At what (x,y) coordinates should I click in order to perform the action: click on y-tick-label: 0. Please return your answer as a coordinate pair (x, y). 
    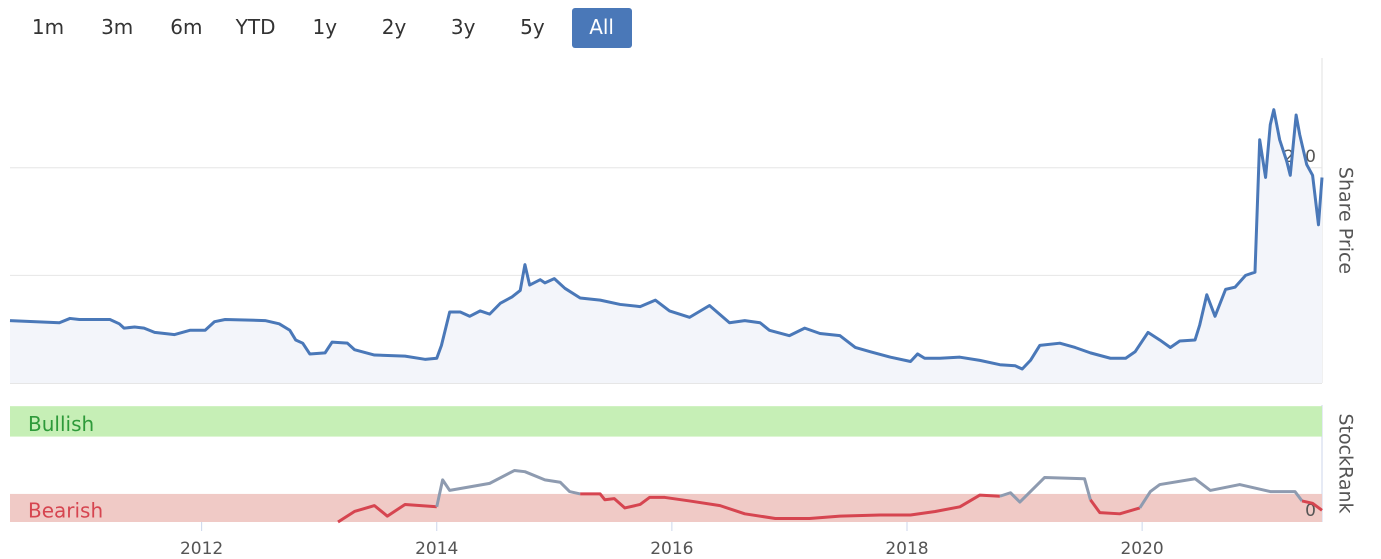
    Looking at the image, I should click on (1310, 511).